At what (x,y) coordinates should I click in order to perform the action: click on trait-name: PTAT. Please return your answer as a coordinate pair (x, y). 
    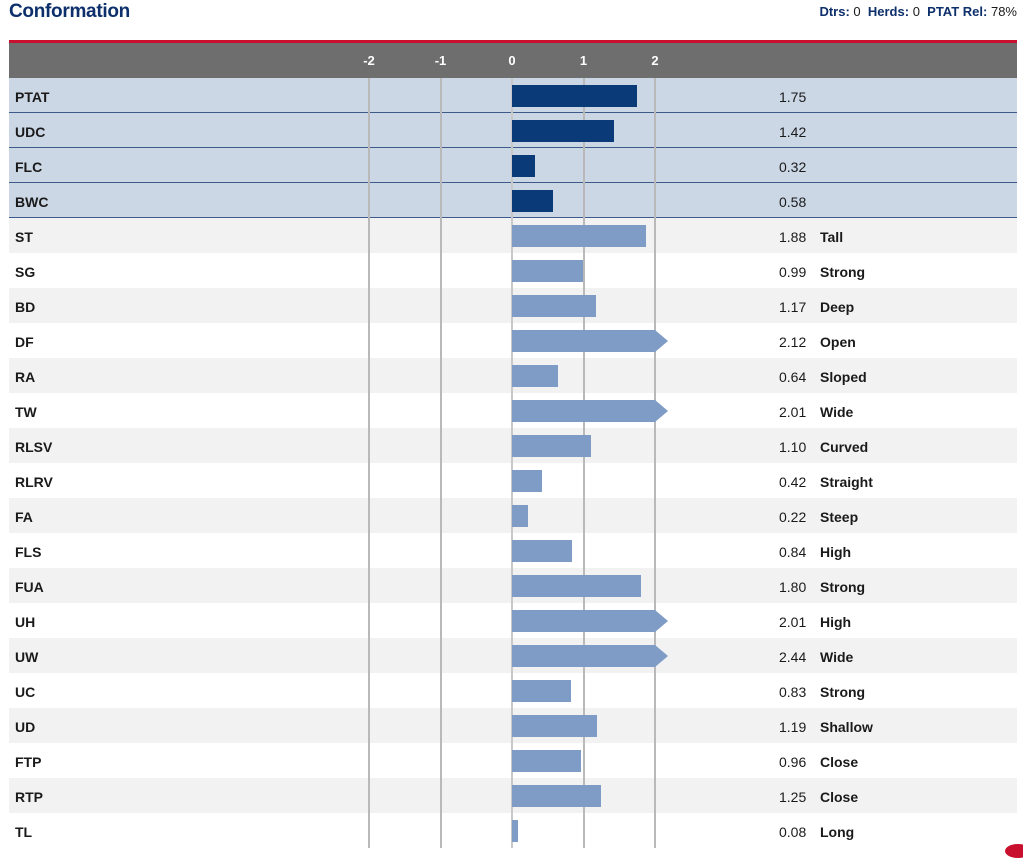
    Looking at the image, I should click on (32, 97).